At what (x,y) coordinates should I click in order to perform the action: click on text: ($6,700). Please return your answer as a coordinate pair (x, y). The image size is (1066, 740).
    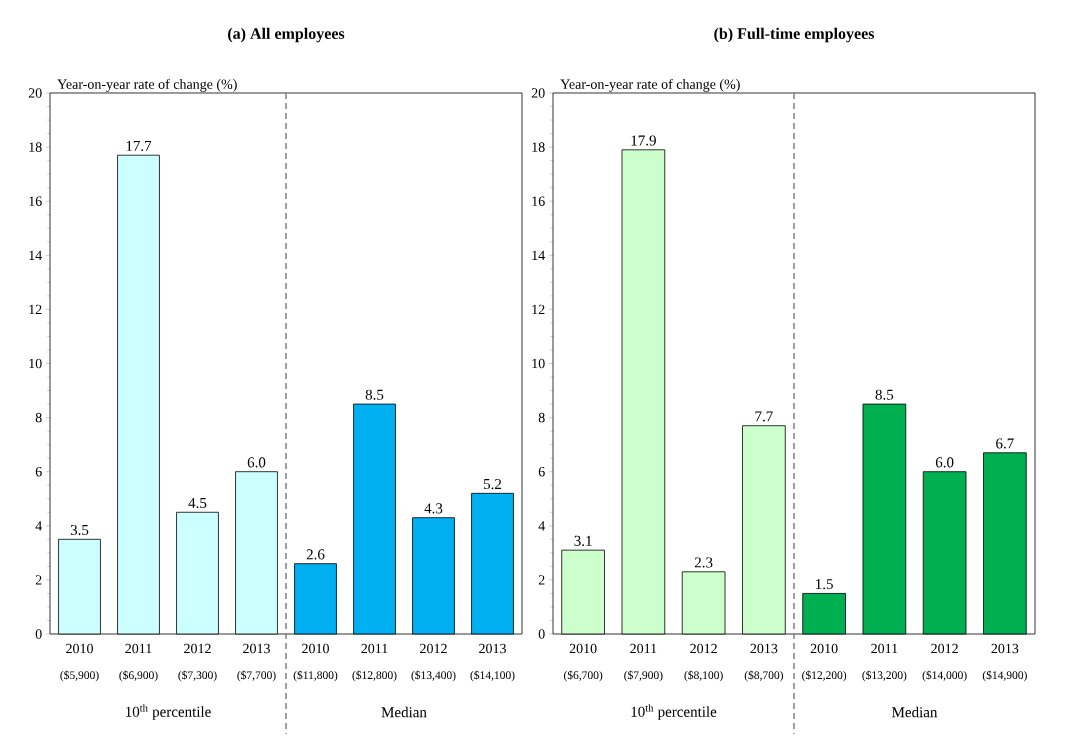
    Looking at the image, I should click on (583, 676).